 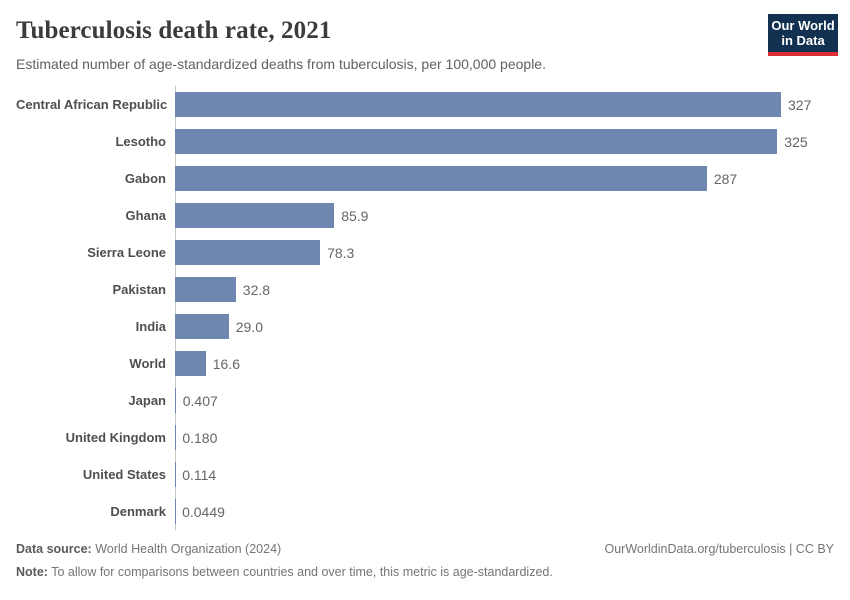 I want to click on bar-row: Sierra Leone 78.3, so click(x=425, y=252).